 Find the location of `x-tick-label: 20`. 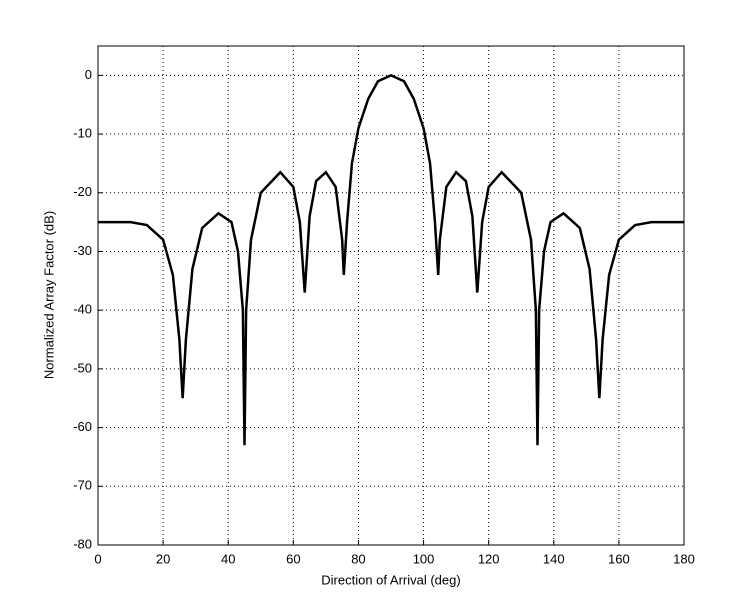

x-tick-label: 20 is located at coordinates (163, 558).